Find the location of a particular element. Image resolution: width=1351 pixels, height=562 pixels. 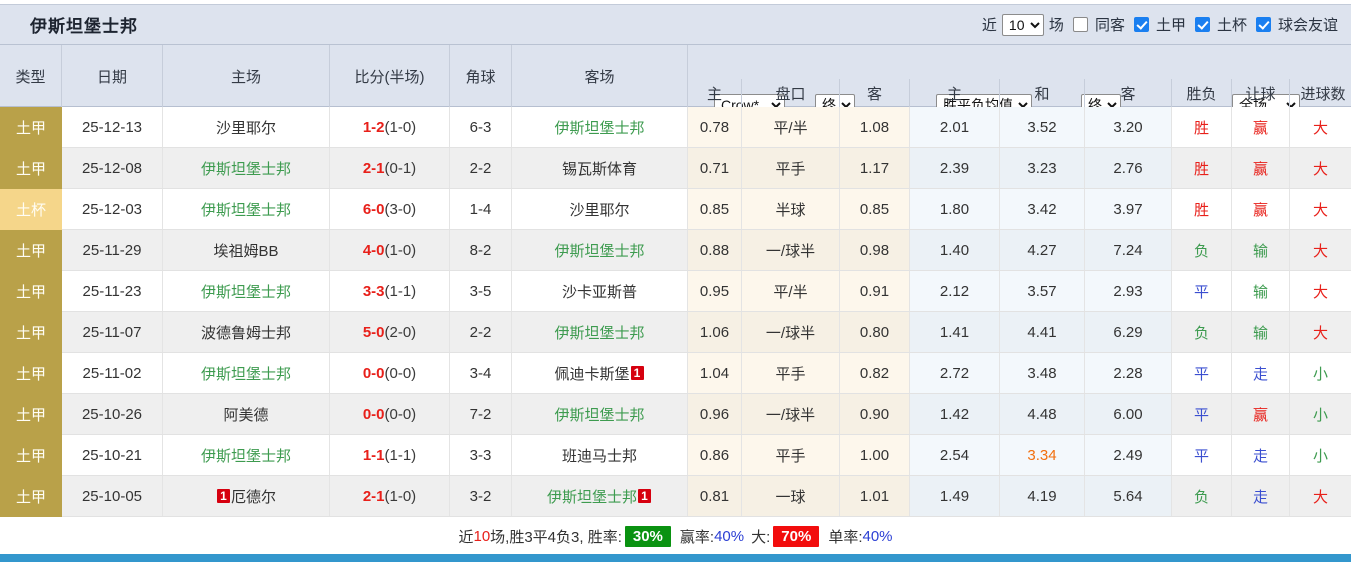

cell-odds-ah-home: 0.78 is located at coordinates (715, 127).